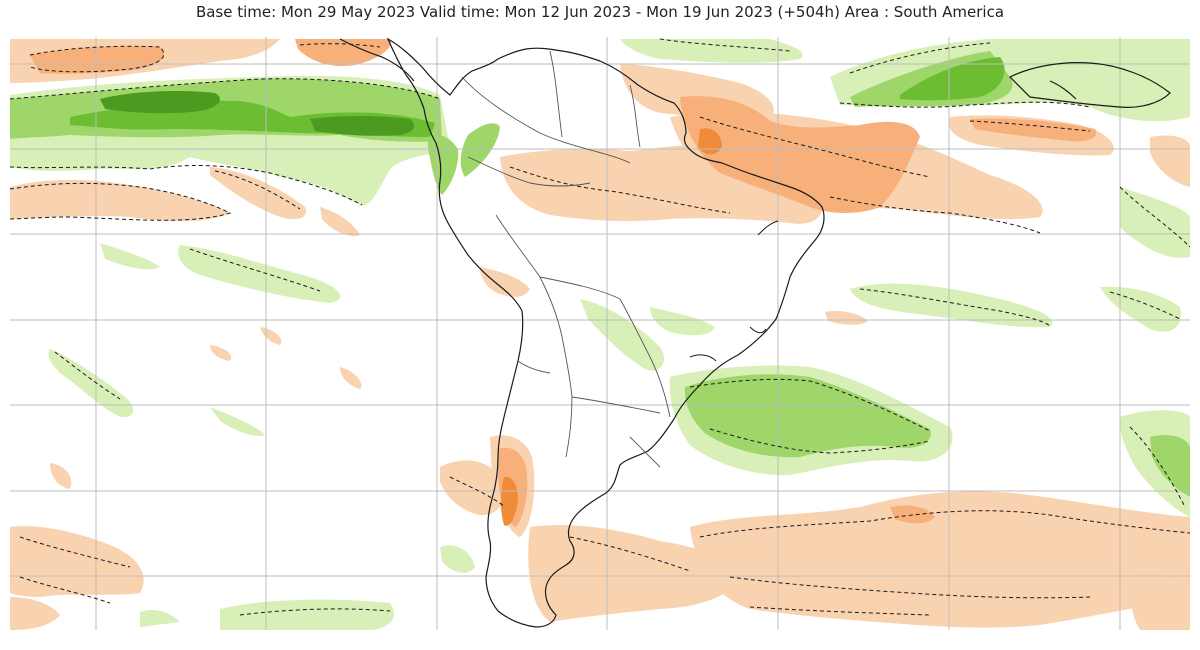 The width and height of the screenshot is (1200, 650). What do you see at coordinates (343, 53) in the screenshot?
I see `orange-central-pacific-top` at bounding box center [343, 53].